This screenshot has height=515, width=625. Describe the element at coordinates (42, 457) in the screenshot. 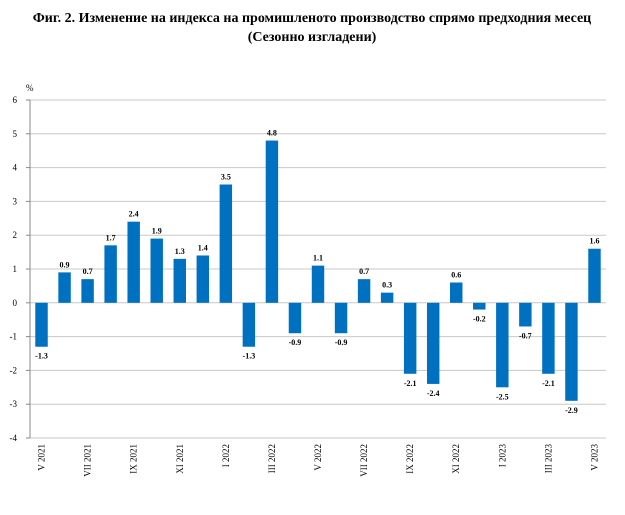

I see `x-tick-label: V 2021` at that location.